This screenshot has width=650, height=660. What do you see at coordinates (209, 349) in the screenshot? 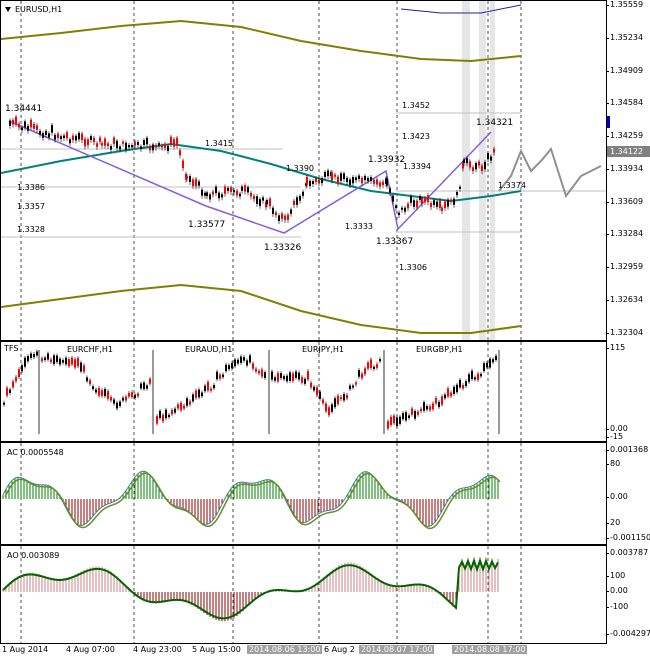
I see `symbol-label: EURAUD,H1` at bounding box center [209, 349].